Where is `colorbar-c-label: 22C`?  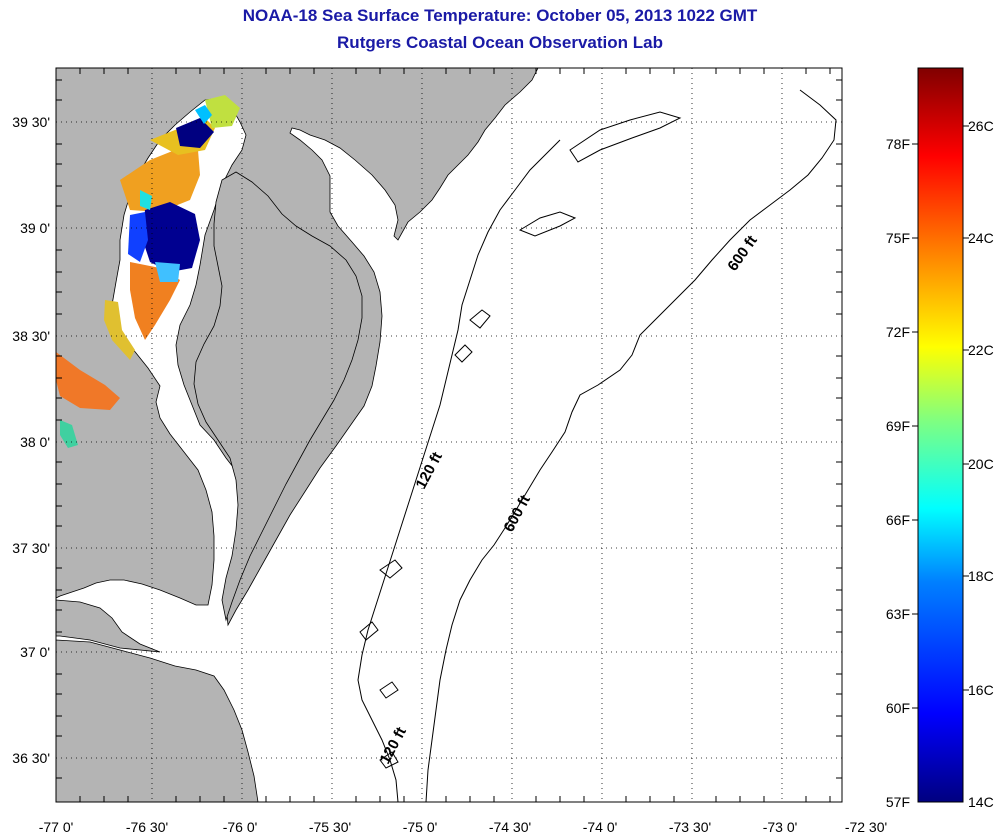
colorbar-c-label: 22C is located at coordinates (981, 350).